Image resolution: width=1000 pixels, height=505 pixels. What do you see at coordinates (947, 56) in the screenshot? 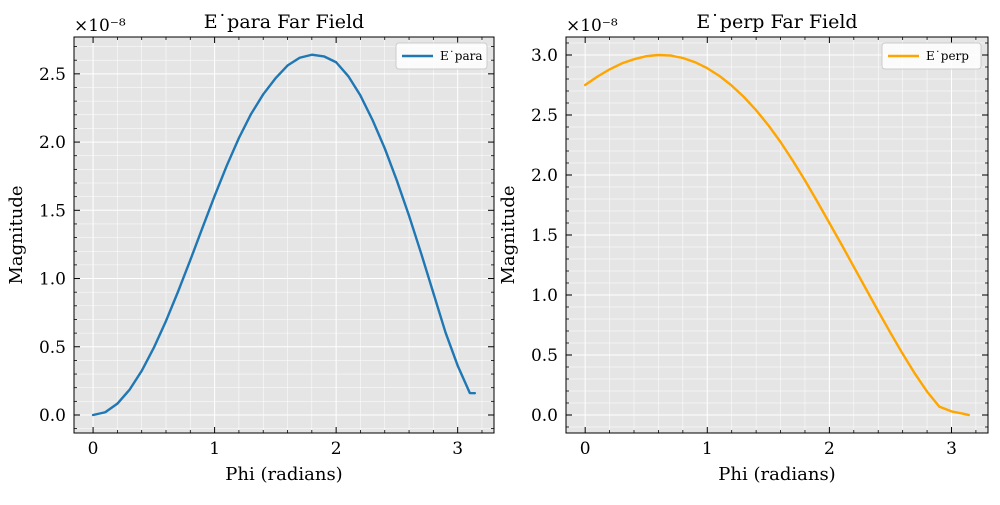
I see `legend-label: E˙perp` at bounding box center [947, 56].